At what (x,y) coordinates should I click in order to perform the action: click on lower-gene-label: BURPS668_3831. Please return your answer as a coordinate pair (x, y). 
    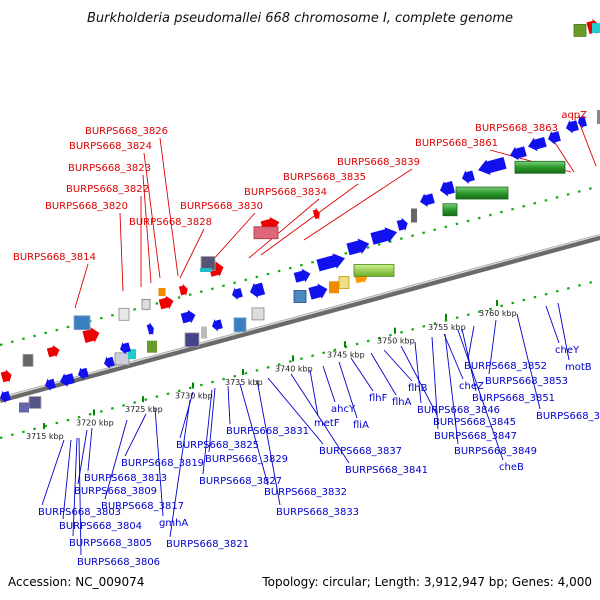
    Looking at the image, I should click on (267, 431).